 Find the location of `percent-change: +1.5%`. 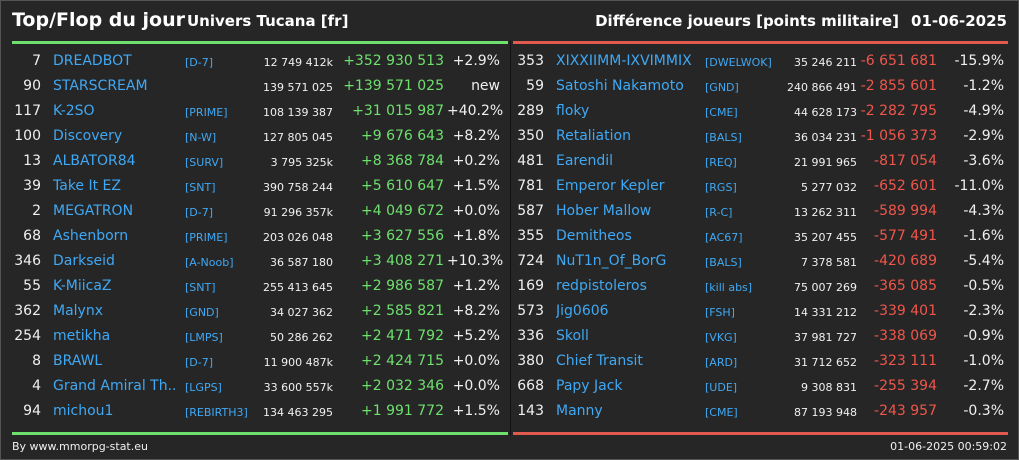

percent-change: +1.5% is located at coordinates (476, 411).